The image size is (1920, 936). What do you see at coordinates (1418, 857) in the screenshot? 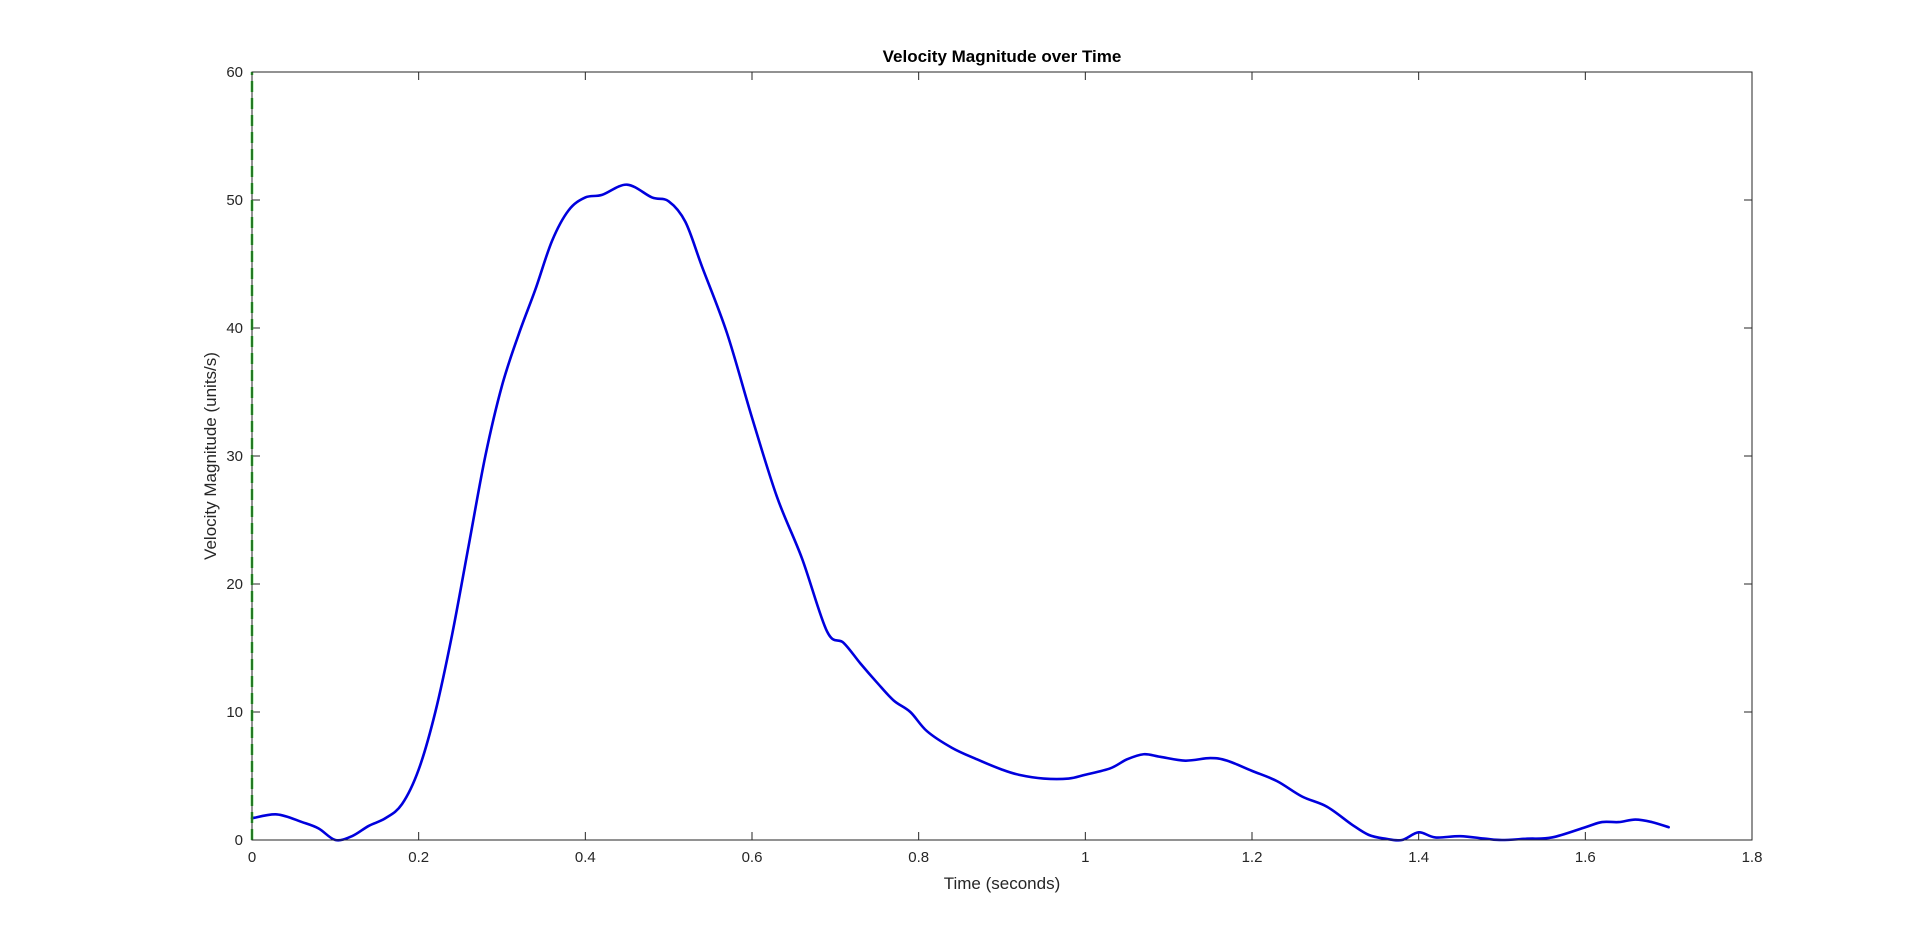
I see `x-tick-label: 1.4` at bounding box center [1418, 857].